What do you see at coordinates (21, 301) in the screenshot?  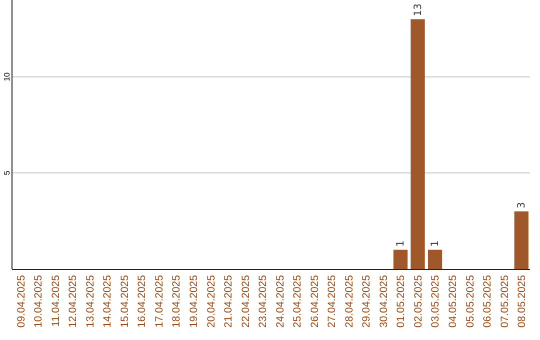 I see `x-tick-label: 09.04.2025` at bounding box center [21, 301].